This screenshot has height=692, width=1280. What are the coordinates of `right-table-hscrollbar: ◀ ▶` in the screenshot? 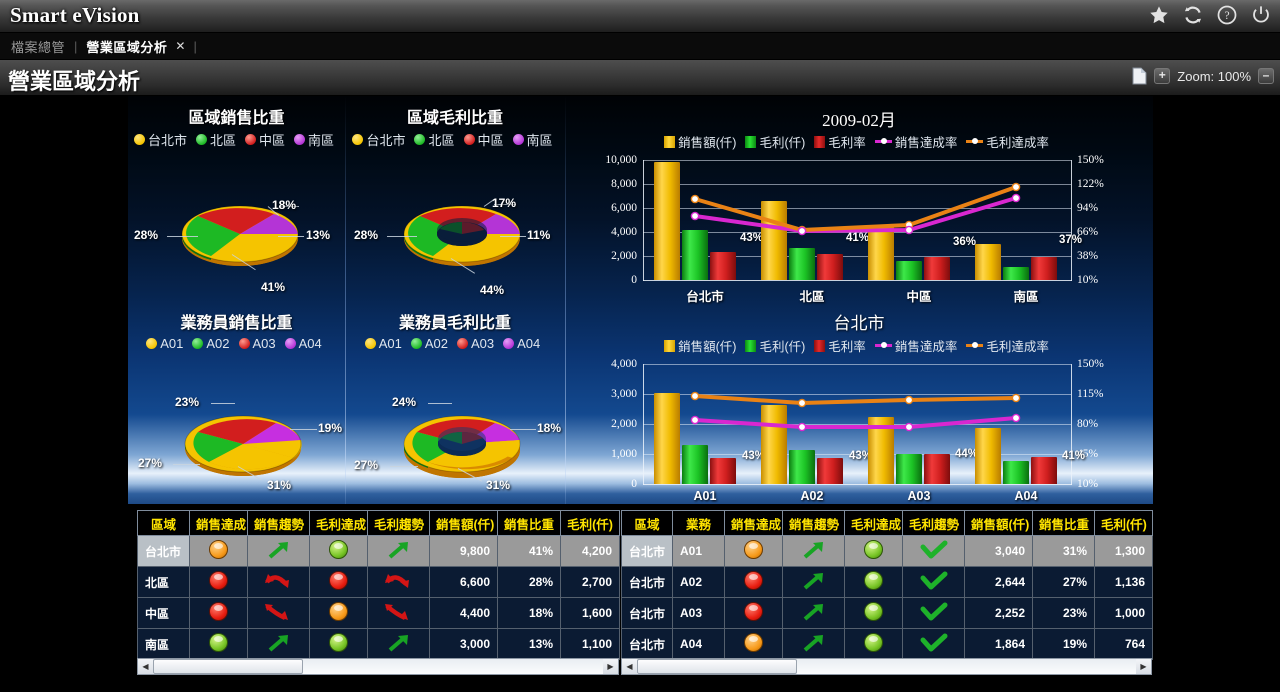 It's located at (886, 666).